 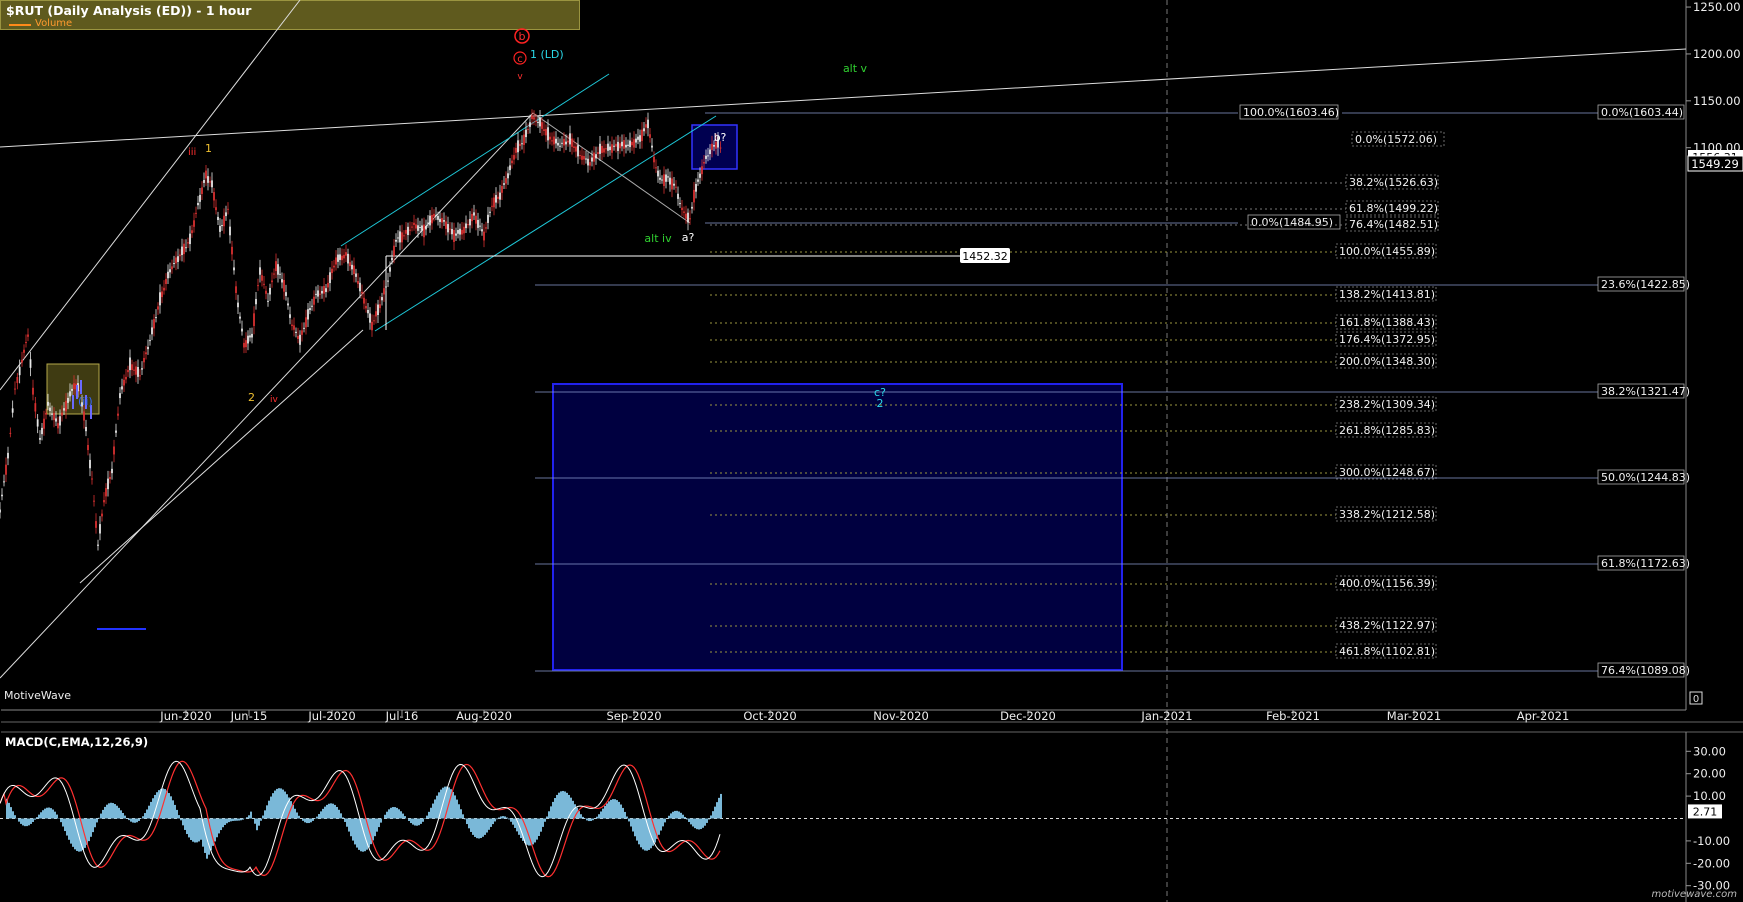 I want to click on fib-extension-label-text: 200.0%(1348.30), so click(x=1387, y=361).